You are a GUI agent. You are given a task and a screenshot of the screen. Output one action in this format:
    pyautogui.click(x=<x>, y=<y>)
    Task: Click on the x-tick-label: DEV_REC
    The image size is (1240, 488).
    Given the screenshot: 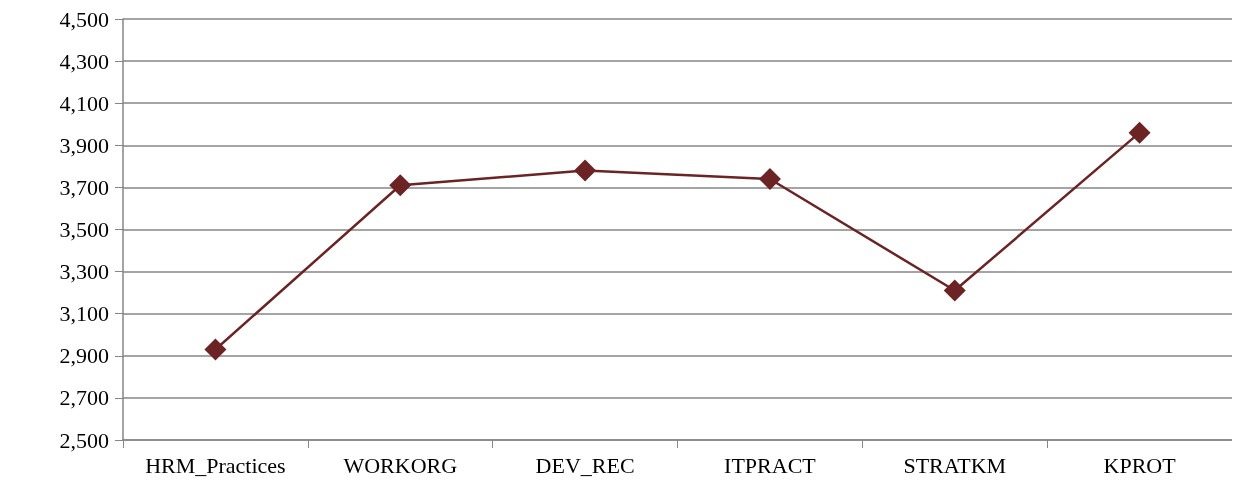 What is the action you would take?
    pyautogui.click(x=585, y=465)
    